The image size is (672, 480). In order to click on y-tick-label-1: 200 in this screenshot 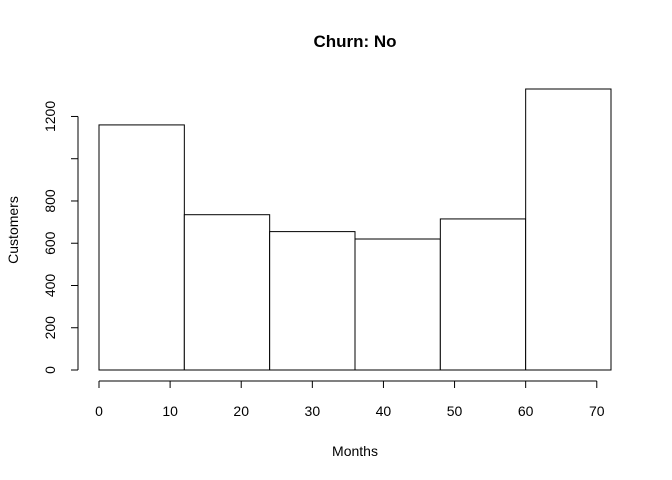, I will do `click(50, 328)`.